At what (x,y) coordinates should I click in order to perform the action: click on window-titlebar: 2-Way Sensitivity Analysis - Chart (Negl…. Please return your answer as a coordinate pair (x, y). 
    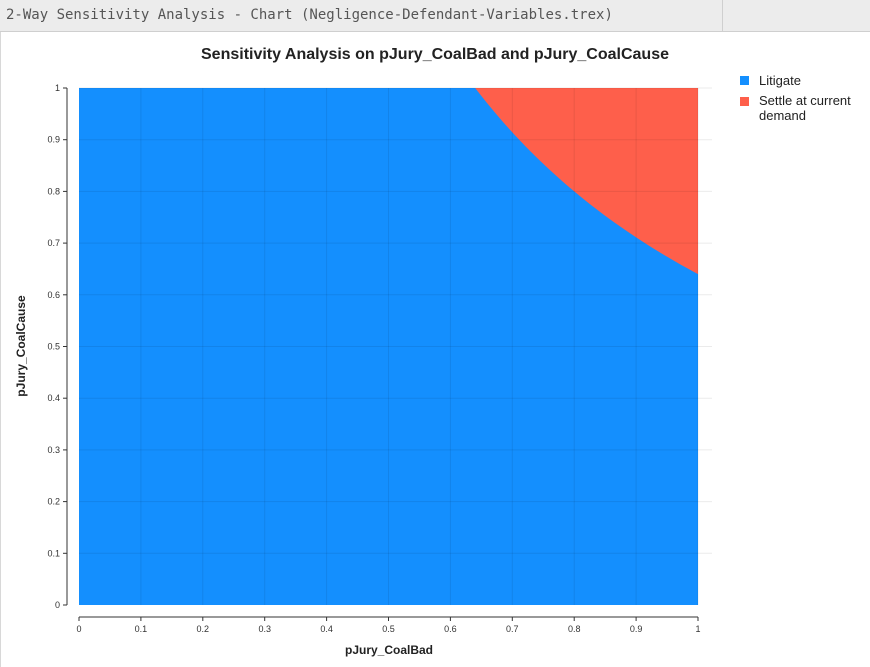
    Looking at the image, I should click on (435, 16).